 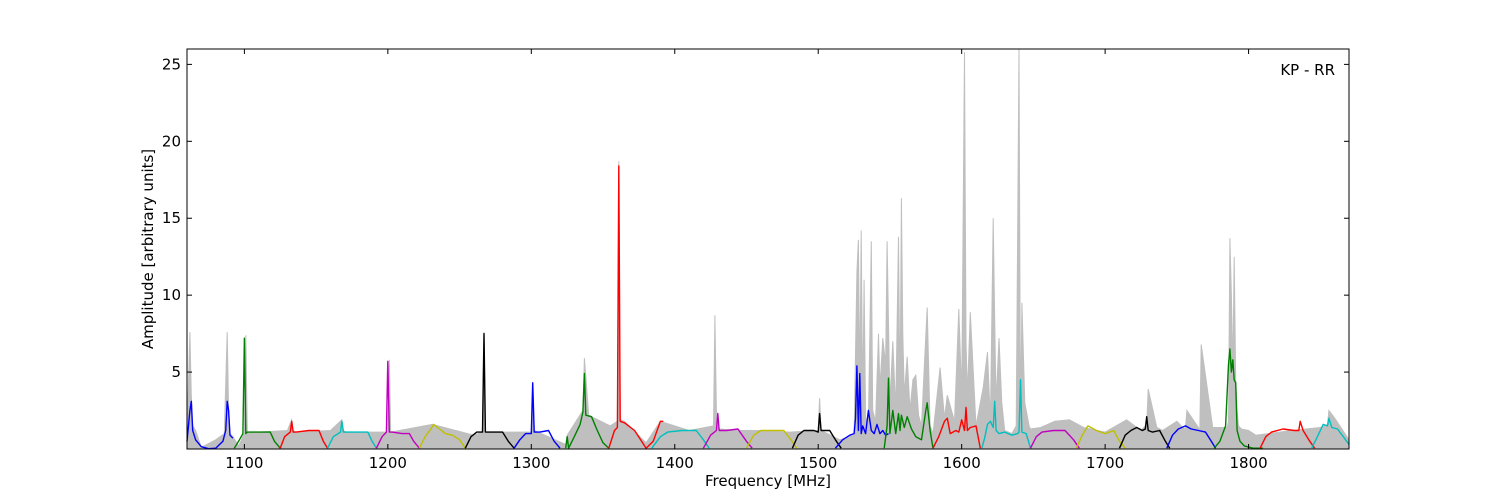 What do you see at coordinates (176, 372) in the screenshot?
I see `y-tick-label: 5` at bounding box center [176, 372].